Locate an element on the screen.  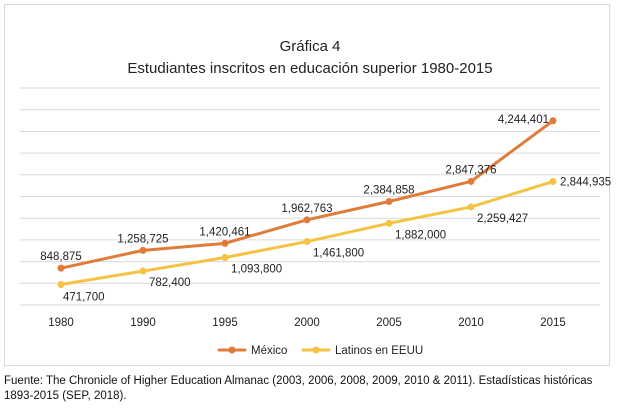
x-tick-label: 2010 is located at coordinates (471, 323).